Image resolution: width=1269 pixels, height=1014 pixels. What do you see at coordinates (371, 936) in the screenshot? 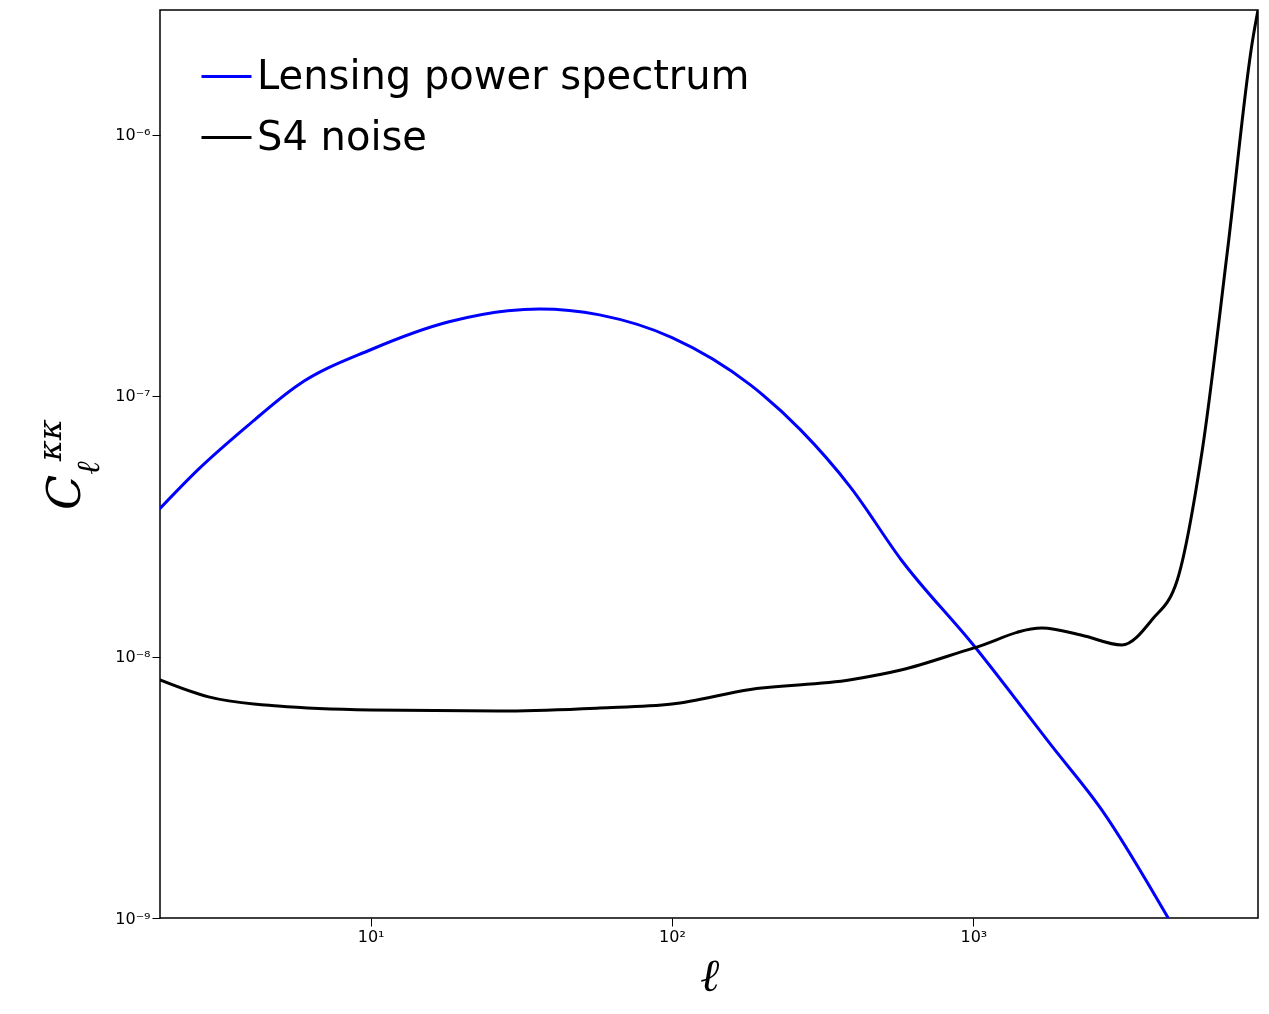
I see `x-tick-label: 10¹` at bounding box center [371, 936].